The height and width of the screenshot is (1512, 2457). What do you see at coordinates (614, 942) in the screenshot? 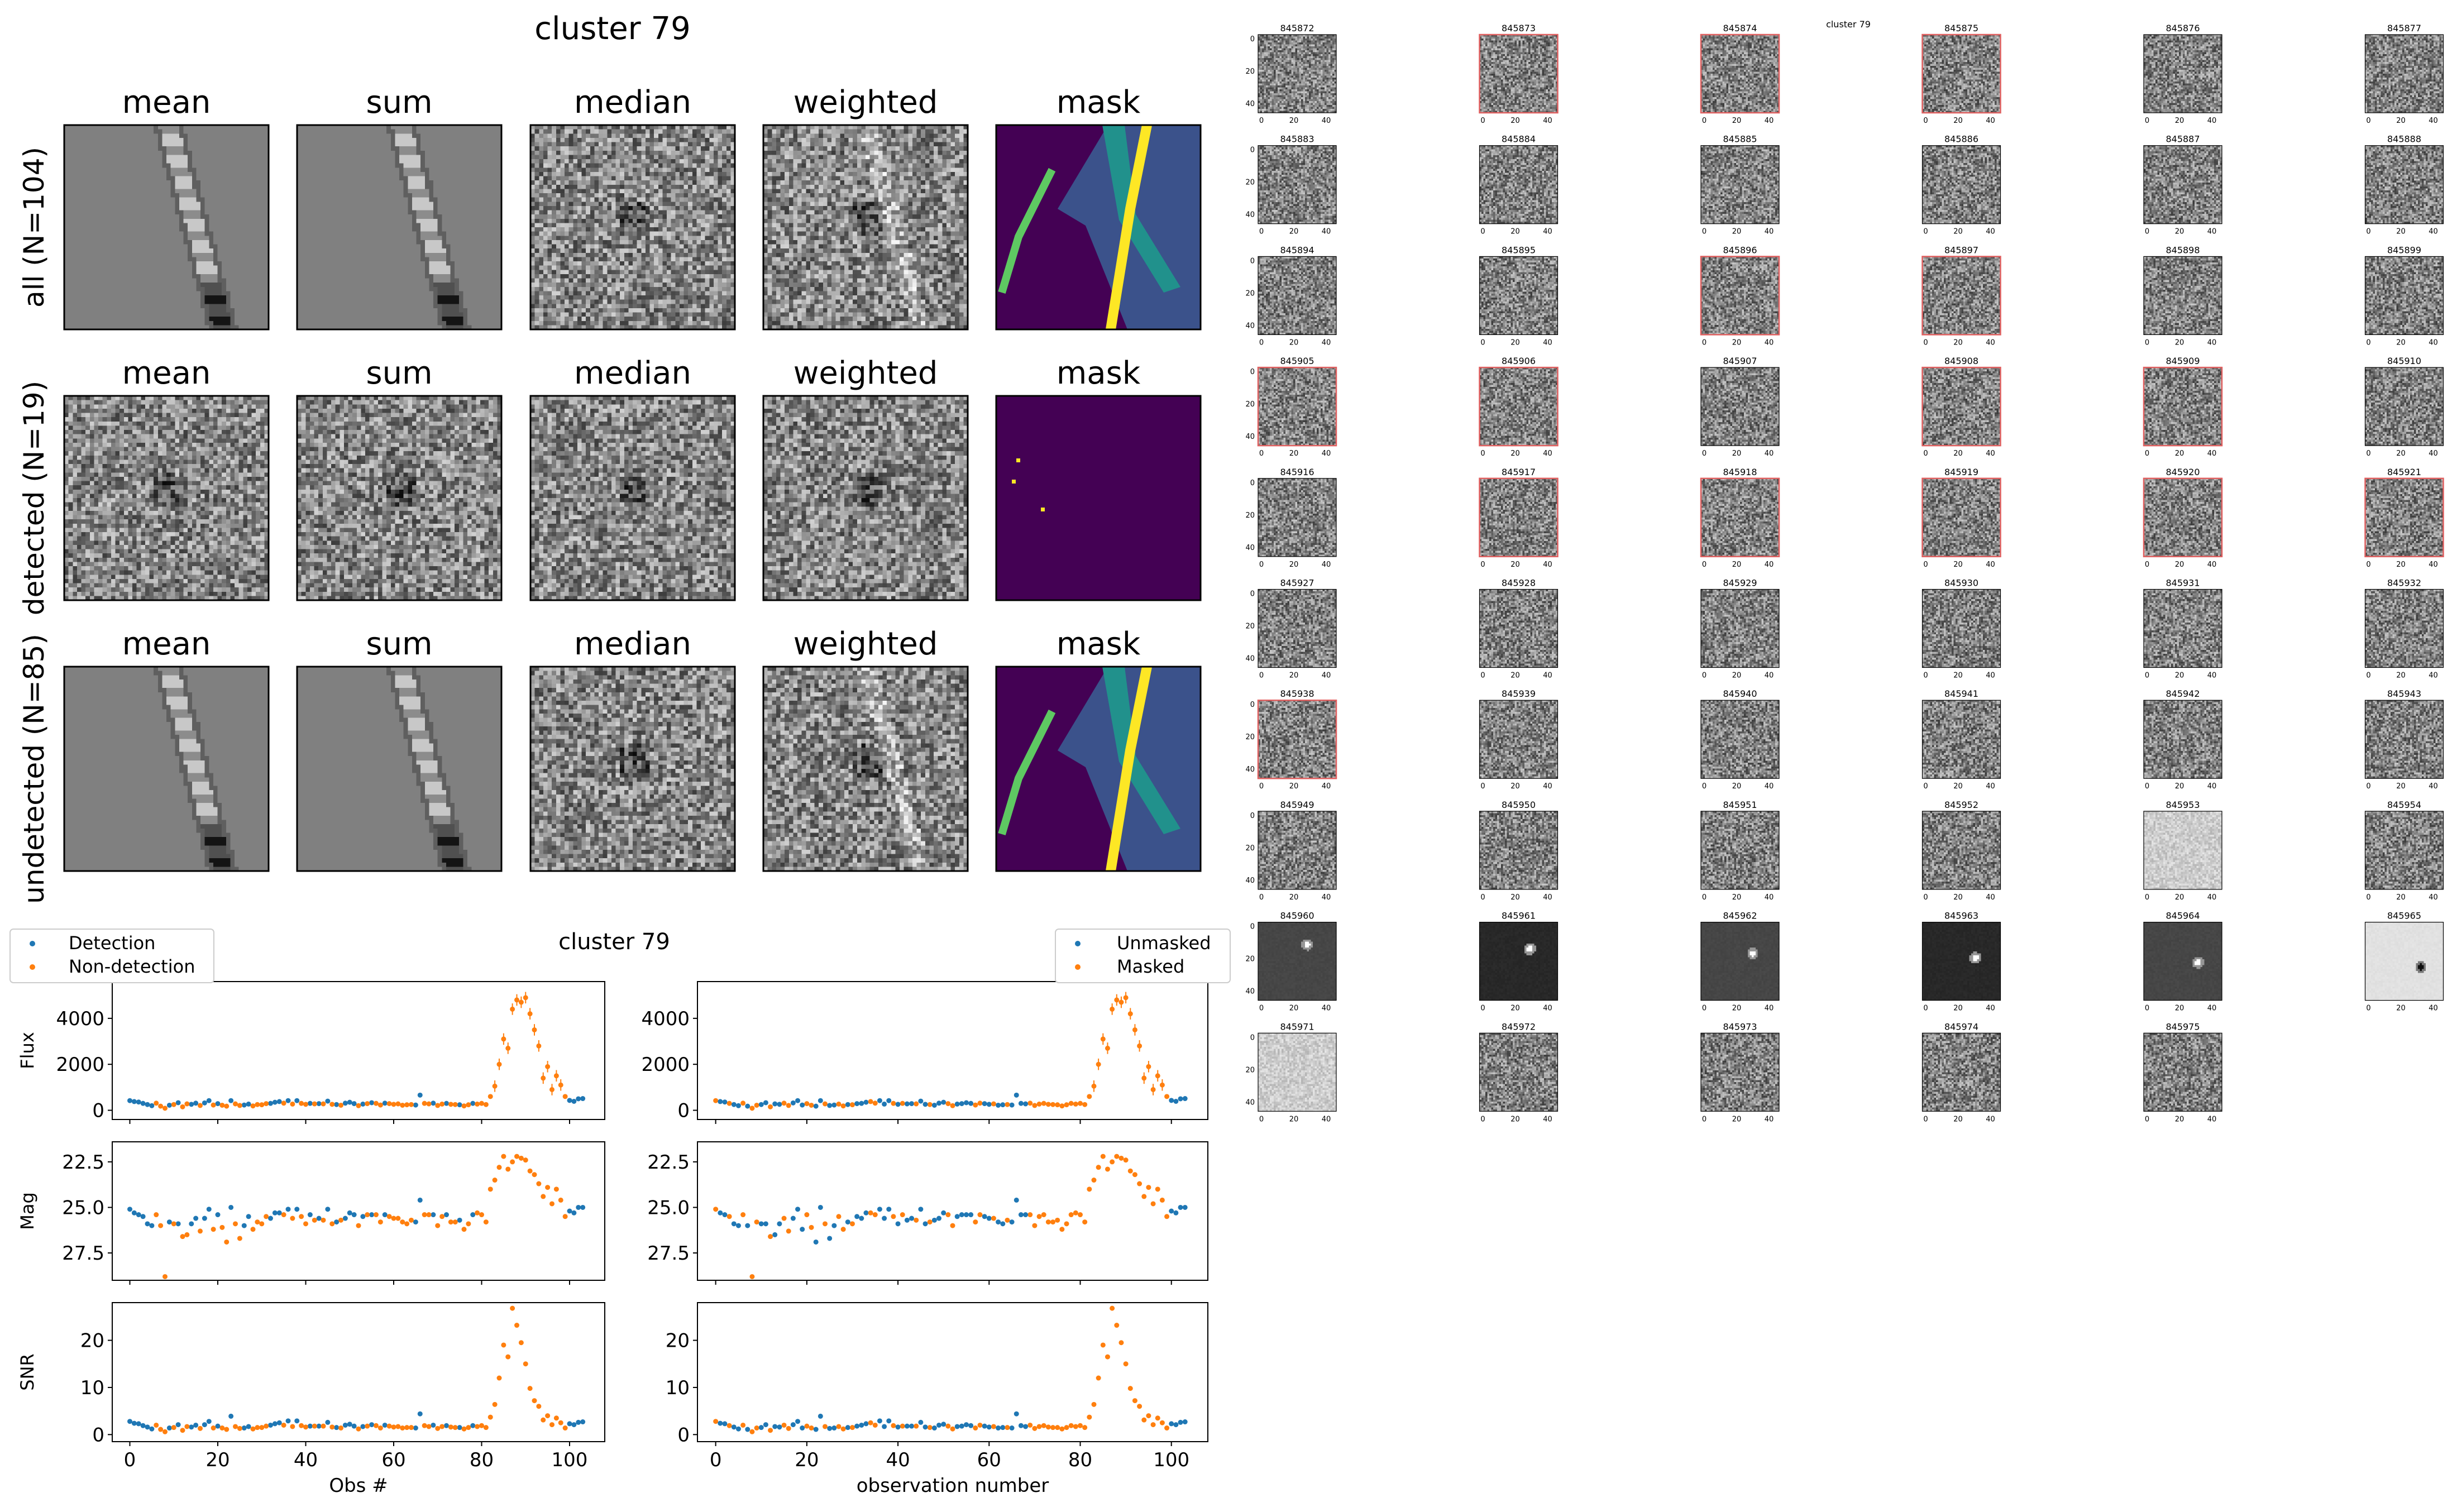
I see `lightcurve-title: cluster 79` at bounding box center [614, 942].